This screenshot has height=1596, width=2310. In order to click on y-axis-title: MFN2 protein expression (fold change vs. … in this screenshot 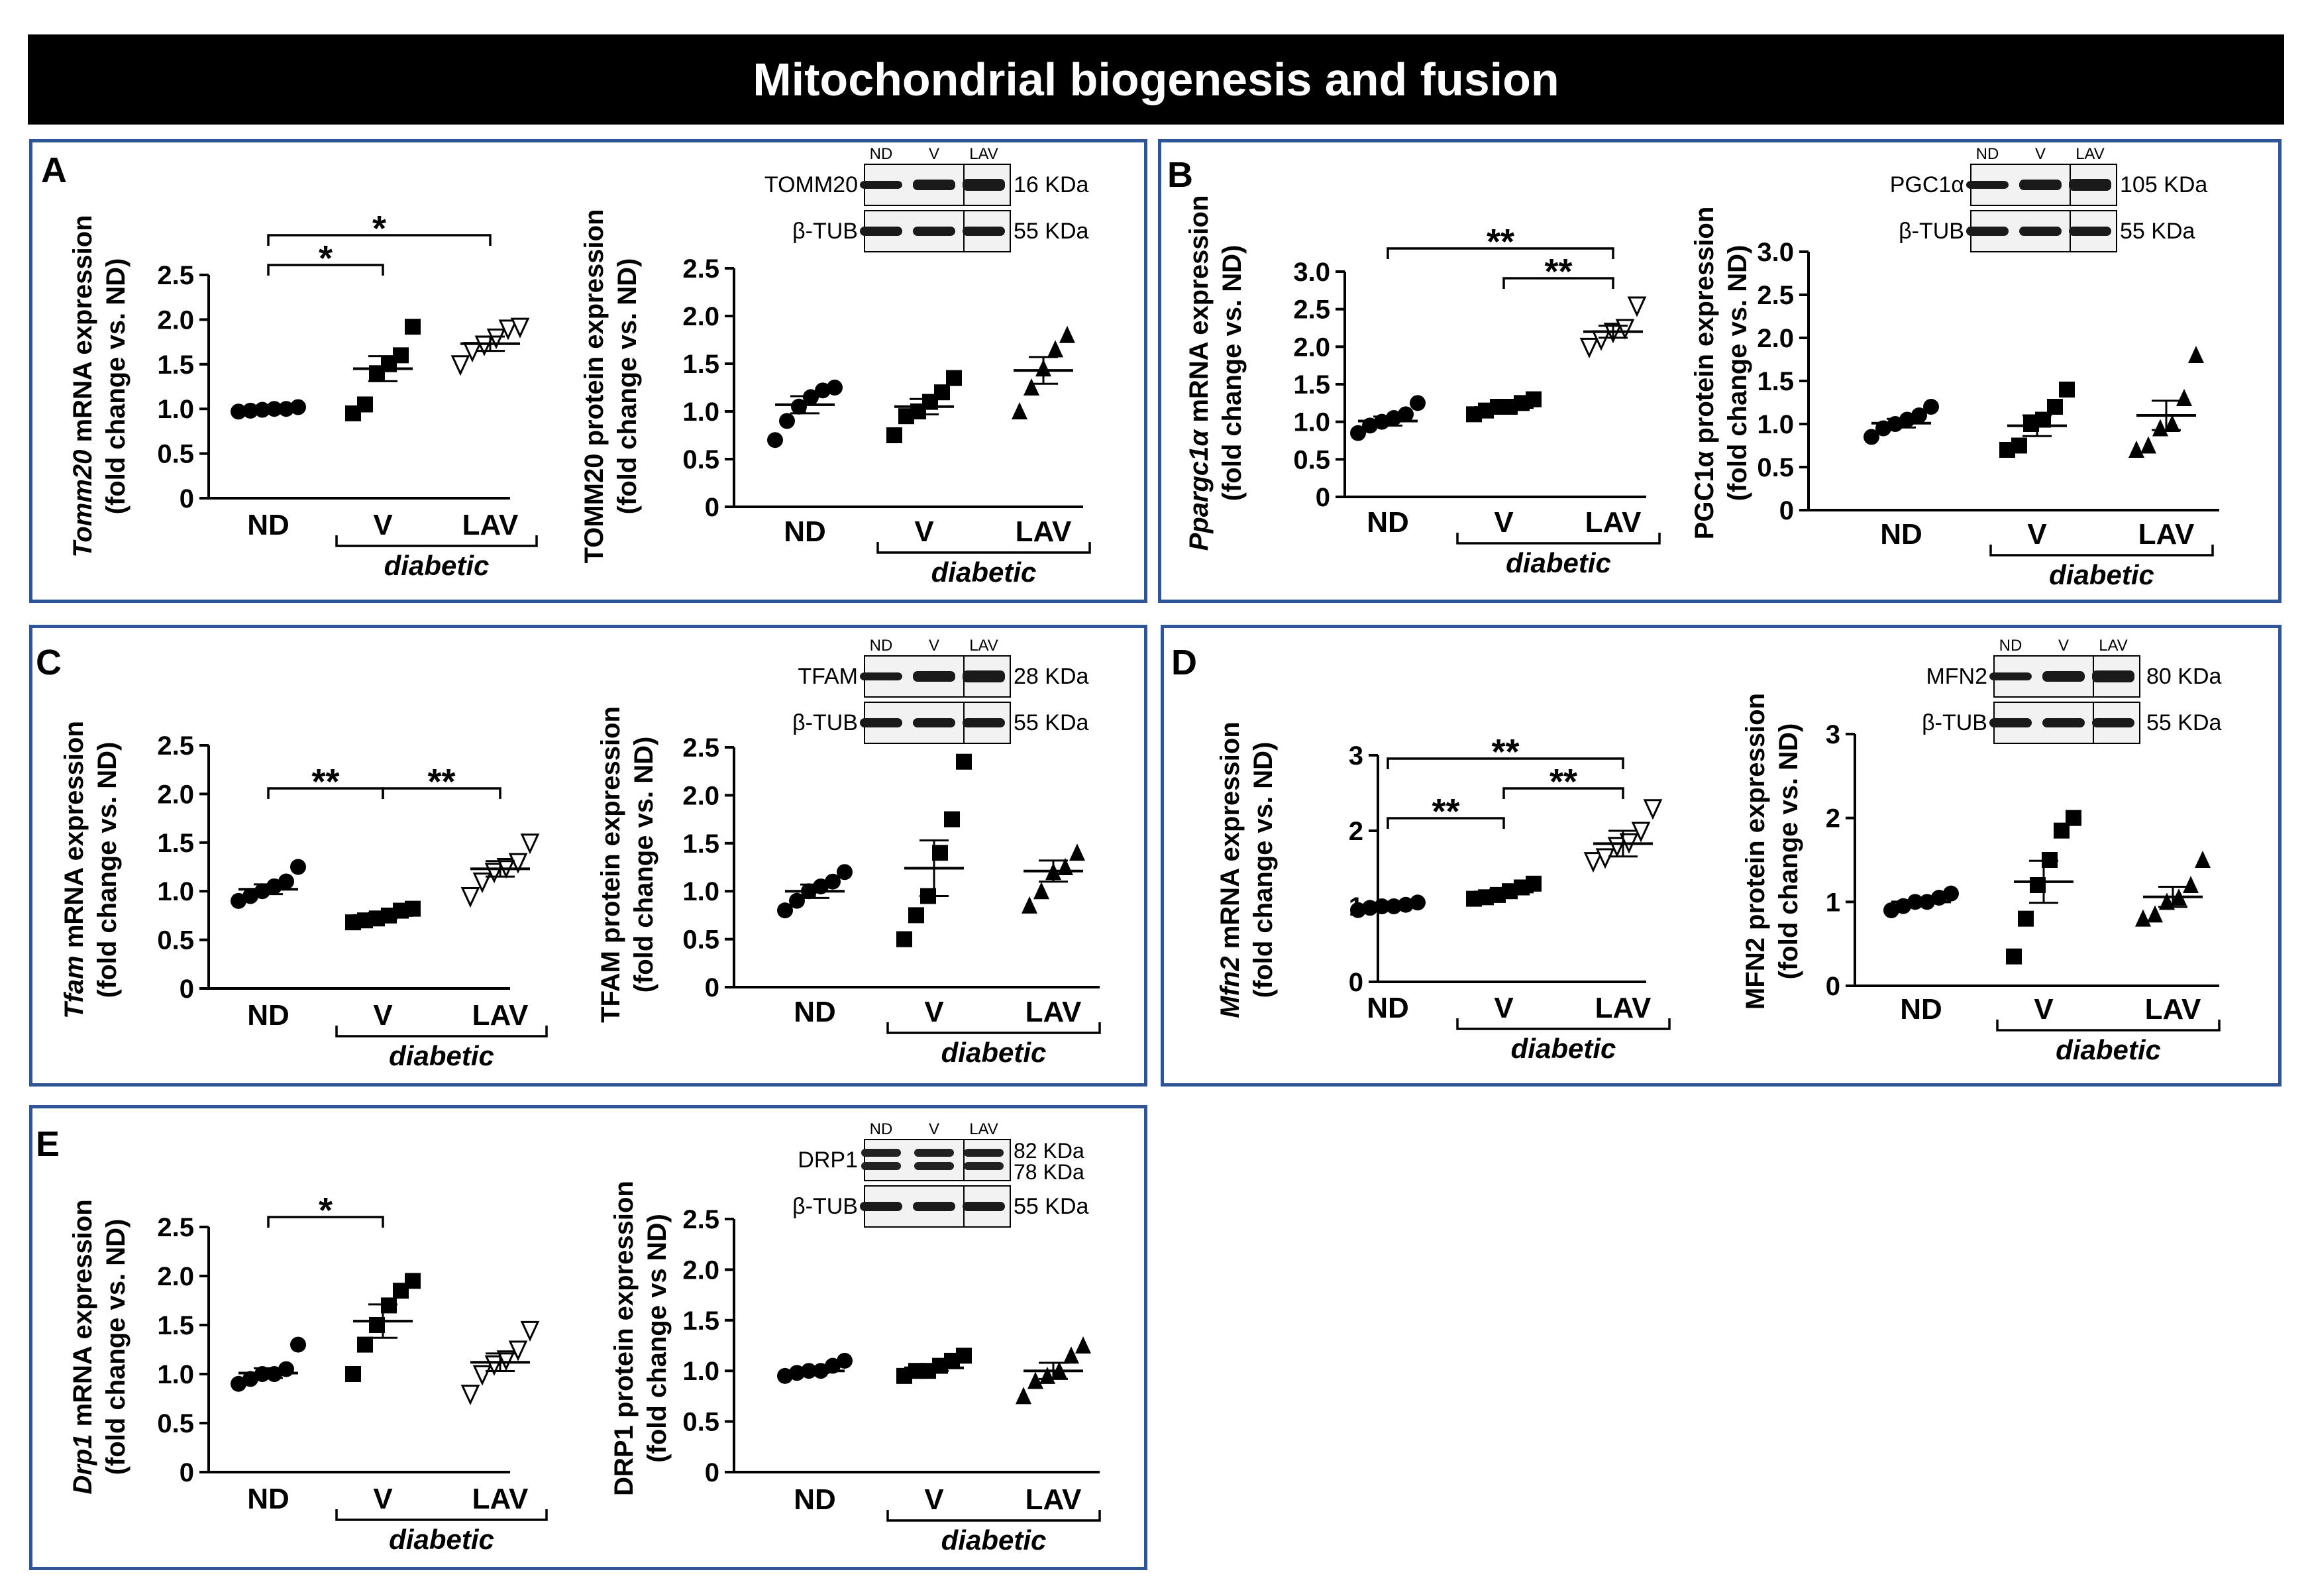, I will do `click(1772, 851)`.